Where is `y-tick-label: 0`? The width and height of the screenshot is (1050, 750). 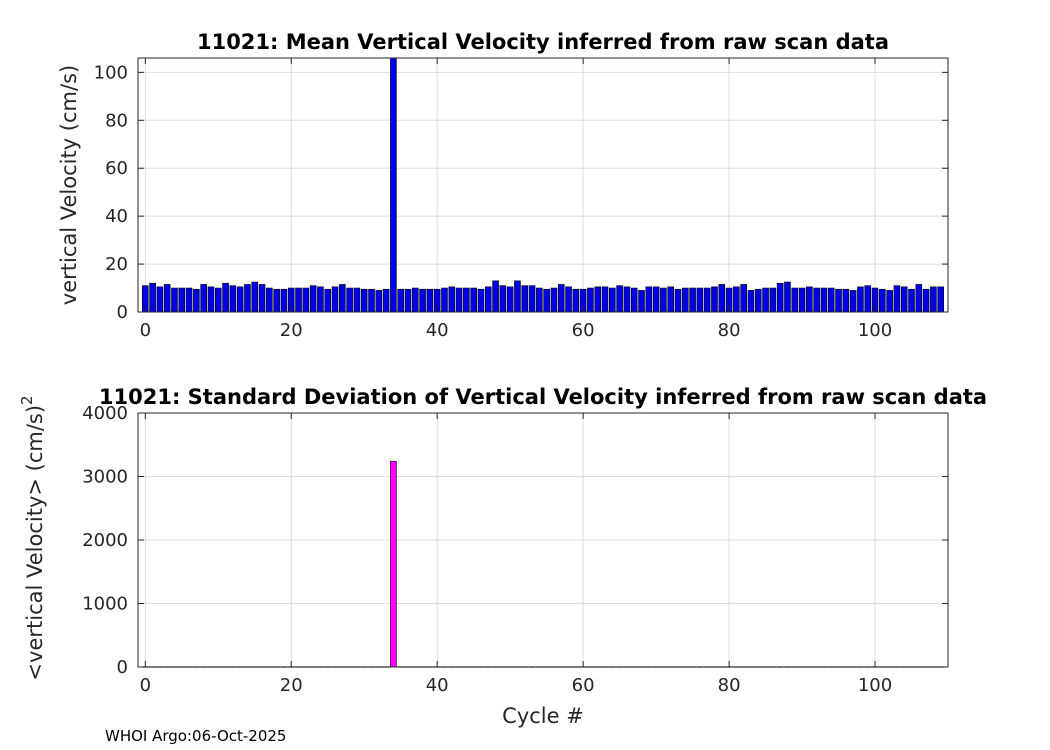 y-tick-label: 0 is located at coordinates (122, 667).